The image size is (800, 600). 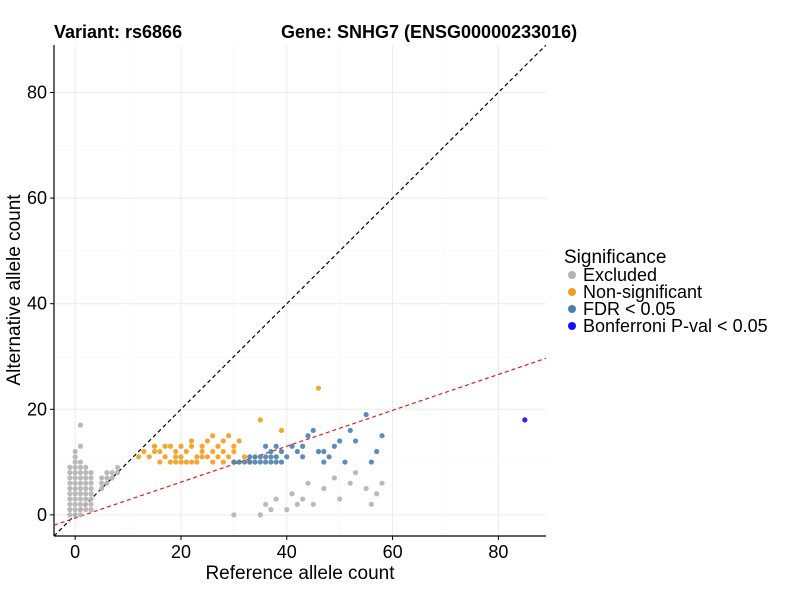 I want to click on legend-swatch-bonferroni, so click(x=572, y=326).